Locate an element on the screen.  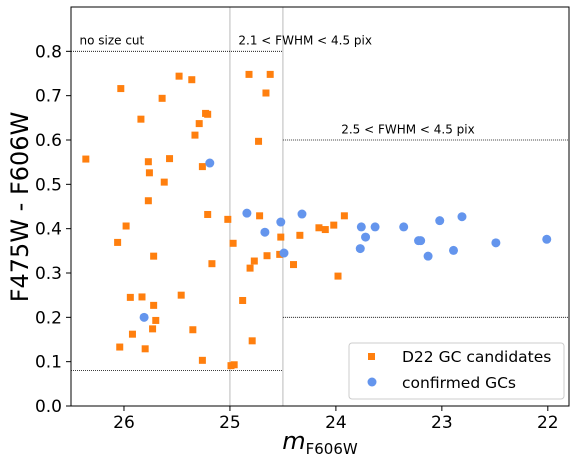
y-tick-label: 0.5 is located at coordinates (48, 185).